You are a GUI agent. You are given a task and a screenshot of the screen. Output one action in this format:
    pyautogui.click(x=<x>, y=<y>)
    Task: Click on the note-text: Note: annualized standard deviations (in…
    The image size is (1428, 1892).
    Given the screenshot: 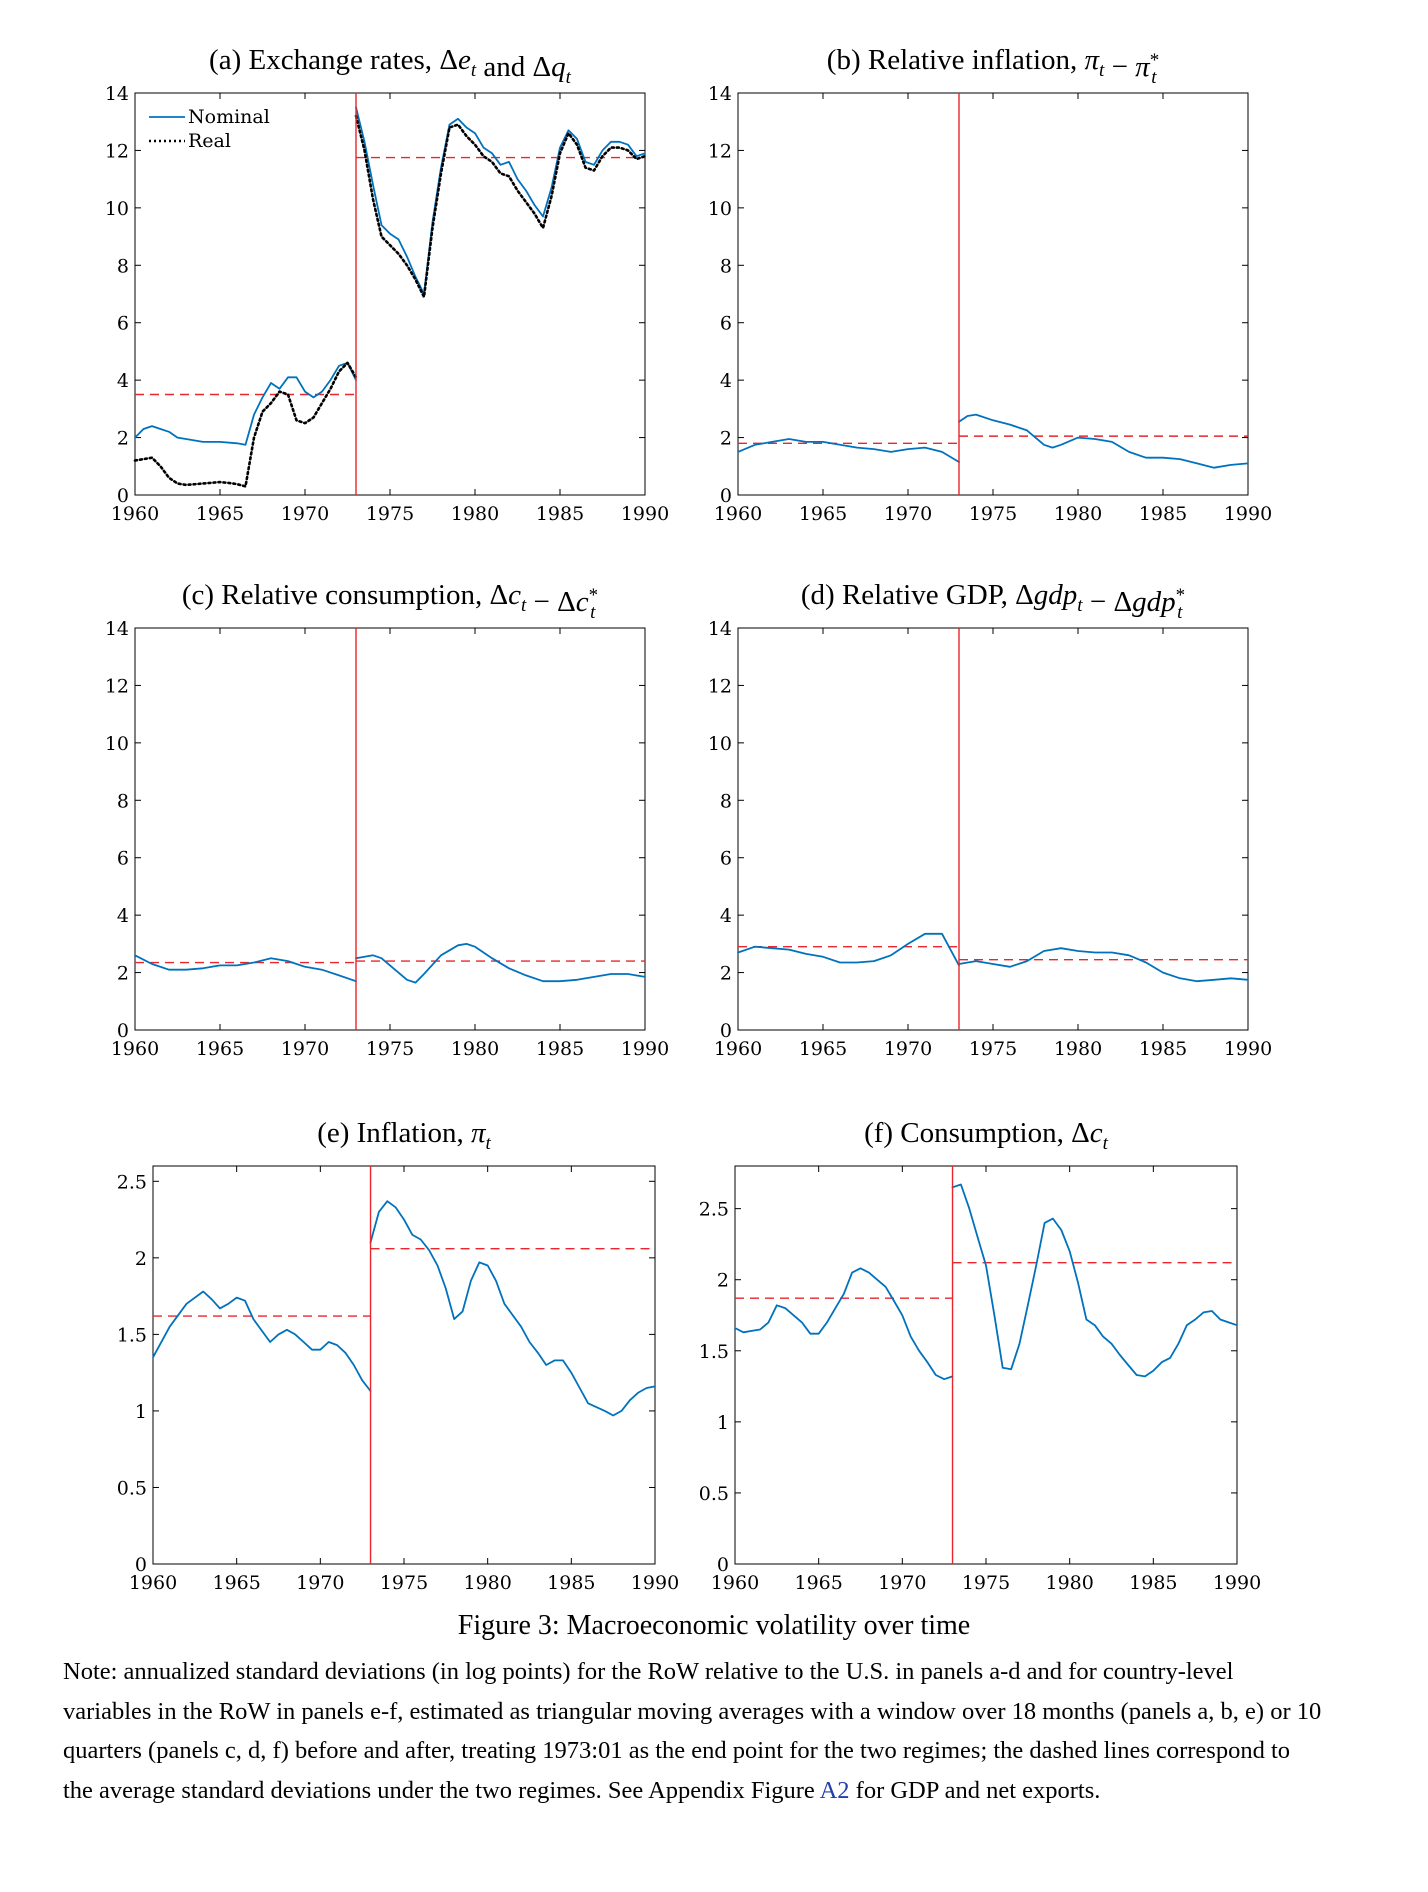 What is the action you would take?
    pyautogui.click(x=692, y=1731)
    